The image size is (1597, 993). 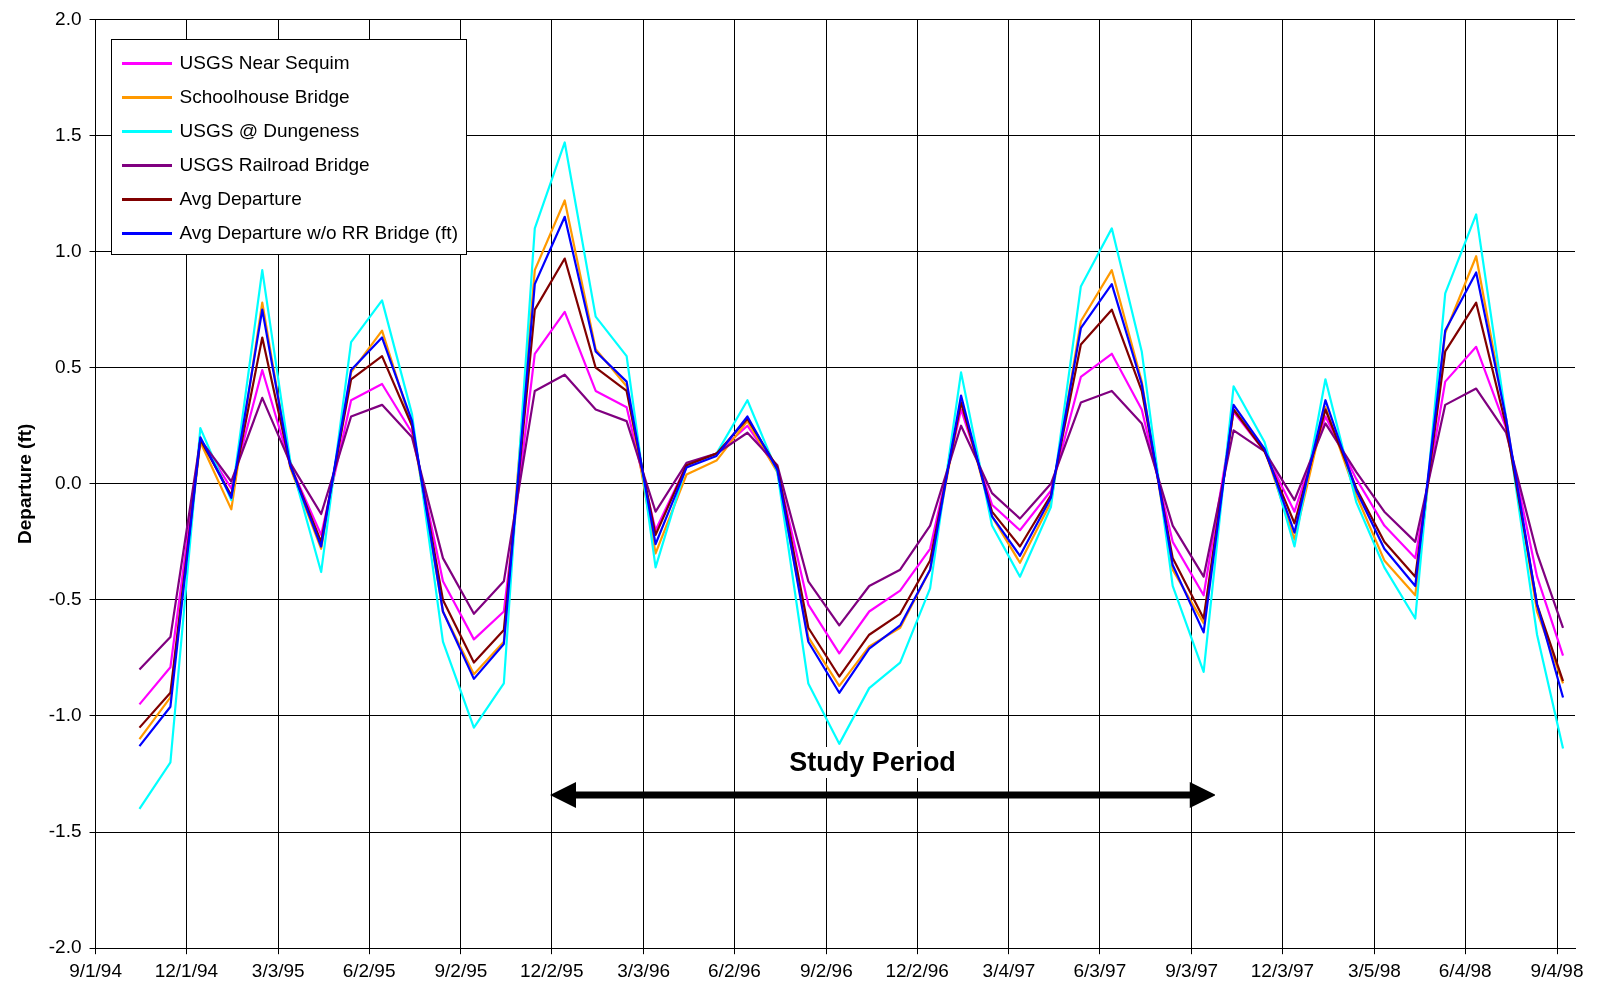 I want to click on x-tick-label: 12/2/96, so click(x=917, y=970).